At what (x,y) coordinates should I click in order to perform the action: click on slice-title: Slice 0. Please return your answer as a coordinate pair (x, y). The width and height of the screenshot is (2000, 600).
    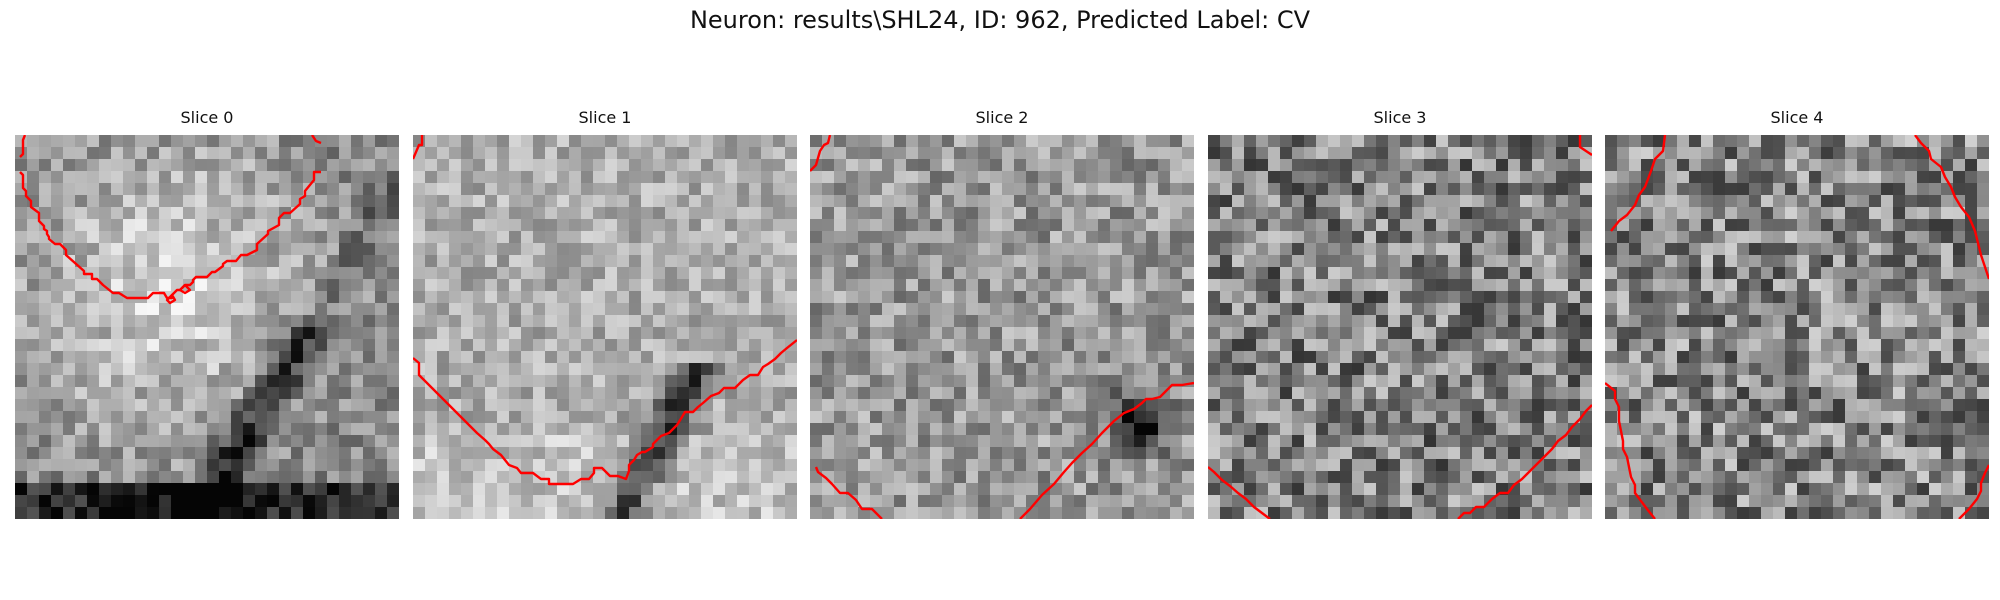
    Looking at the image, I should click on (207, 117).